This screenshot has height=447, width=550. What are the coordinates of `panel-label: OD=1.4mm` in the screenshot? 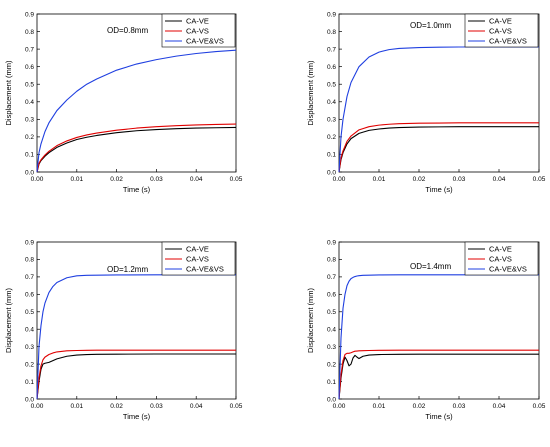 It's located at (430, 266).